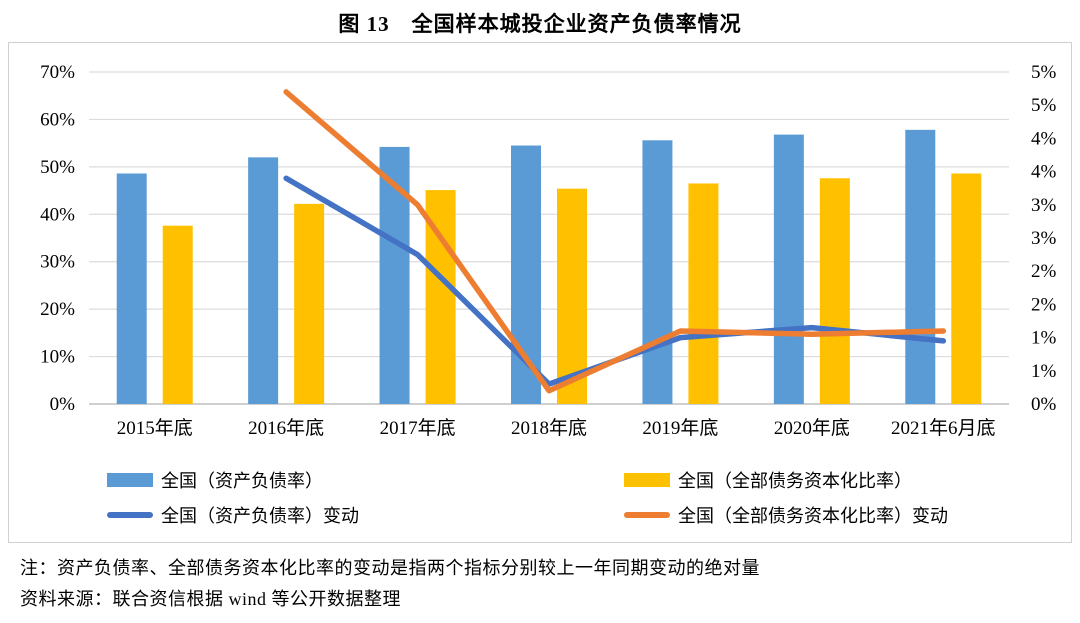 The image size is (1080, 623). What do you see at coordinates (365, 480) in the screenshot?
I see `legend-item-asset-liability-ratio: 全国（资产负债率）` at bounding box center [365, 480].